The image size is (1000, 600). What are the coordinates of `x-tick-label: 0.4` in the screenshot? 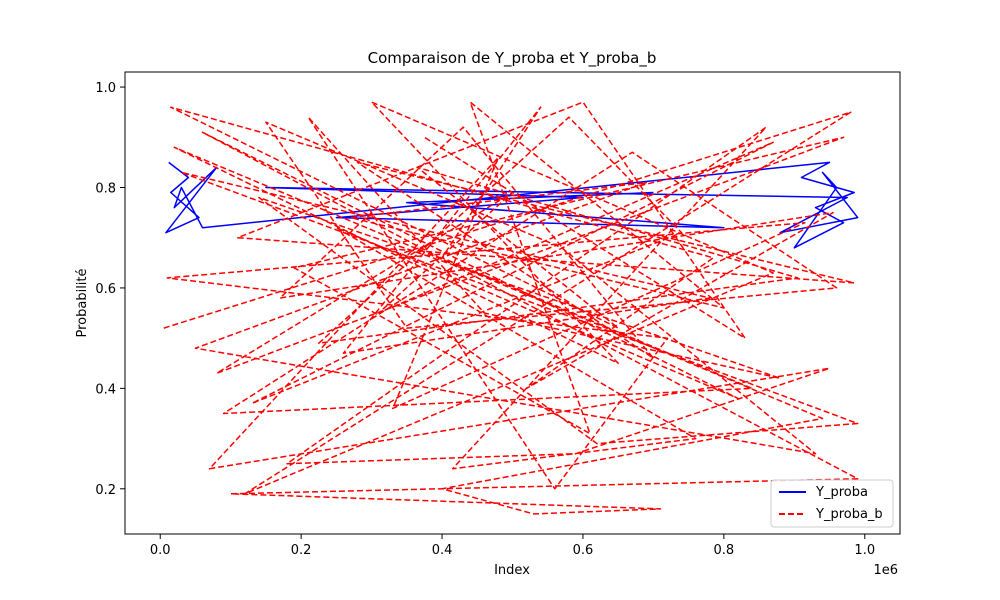 It's located at (442, 550).